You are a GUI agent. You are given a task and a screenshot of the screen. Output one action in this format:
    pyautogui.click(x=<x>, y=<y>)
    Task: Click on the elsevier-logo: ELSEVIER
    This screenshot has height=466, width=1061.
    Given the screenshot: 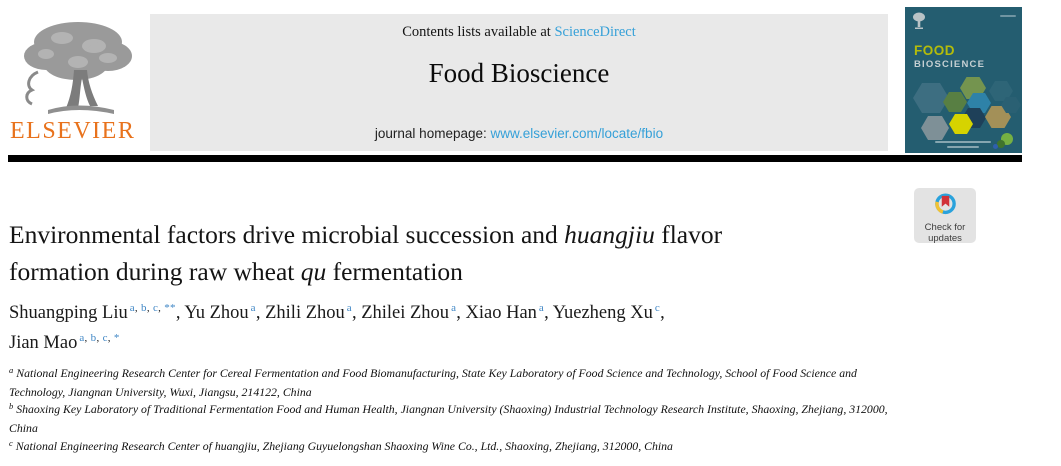 What is the action you would take?
    pyautogui.click(x=80, y=84)
    